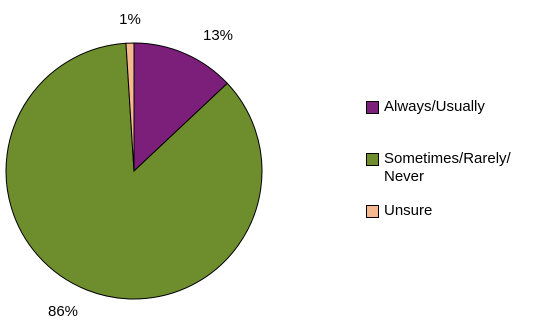 The height and width of the screenshot is (324, 550). What do you see at coordinates (456, 211) in the screenshot?
I see `legend-item-unsure: Unsure` at bounding box center [456, 211].